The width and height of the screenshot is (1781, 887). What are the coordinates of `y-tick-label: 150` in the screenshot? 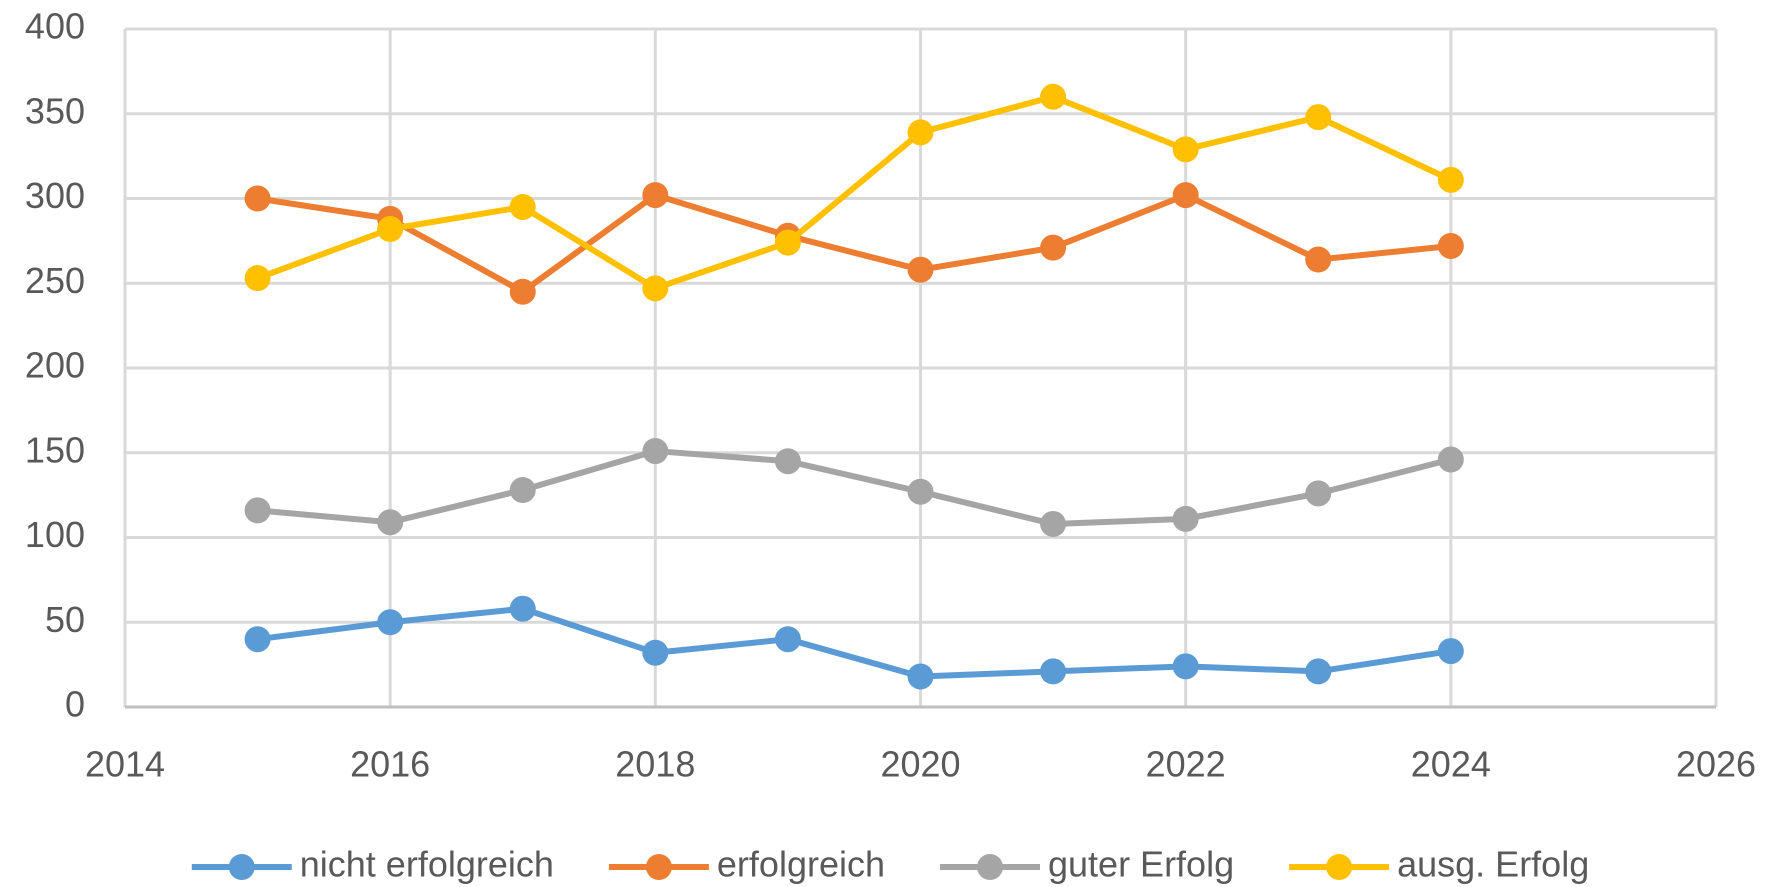 It's located at (55, 449).